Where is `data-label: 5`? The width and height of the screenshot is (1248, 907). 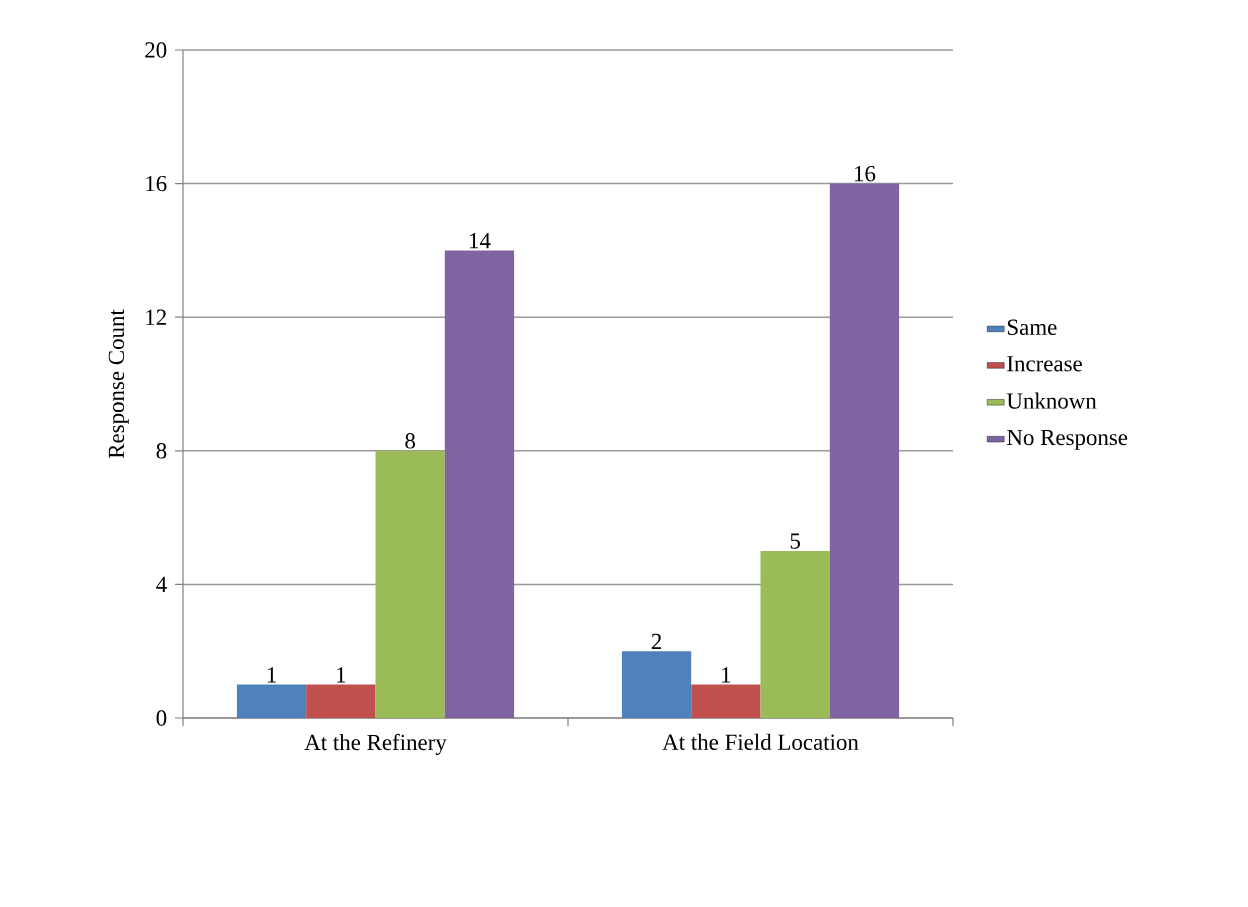 data-label: 5 is located at coordinates (795, 541).